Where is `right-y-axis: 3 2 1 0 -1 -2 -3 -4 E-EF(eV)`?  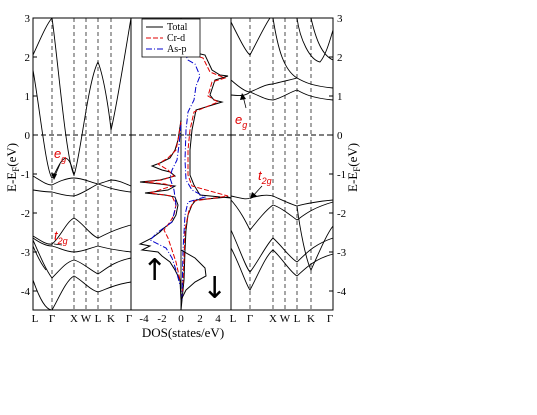 right-y-axis: 3 2 1 0 -1 -2 -3 -4 E-EF(eV) is located at coordinates (345, 155).